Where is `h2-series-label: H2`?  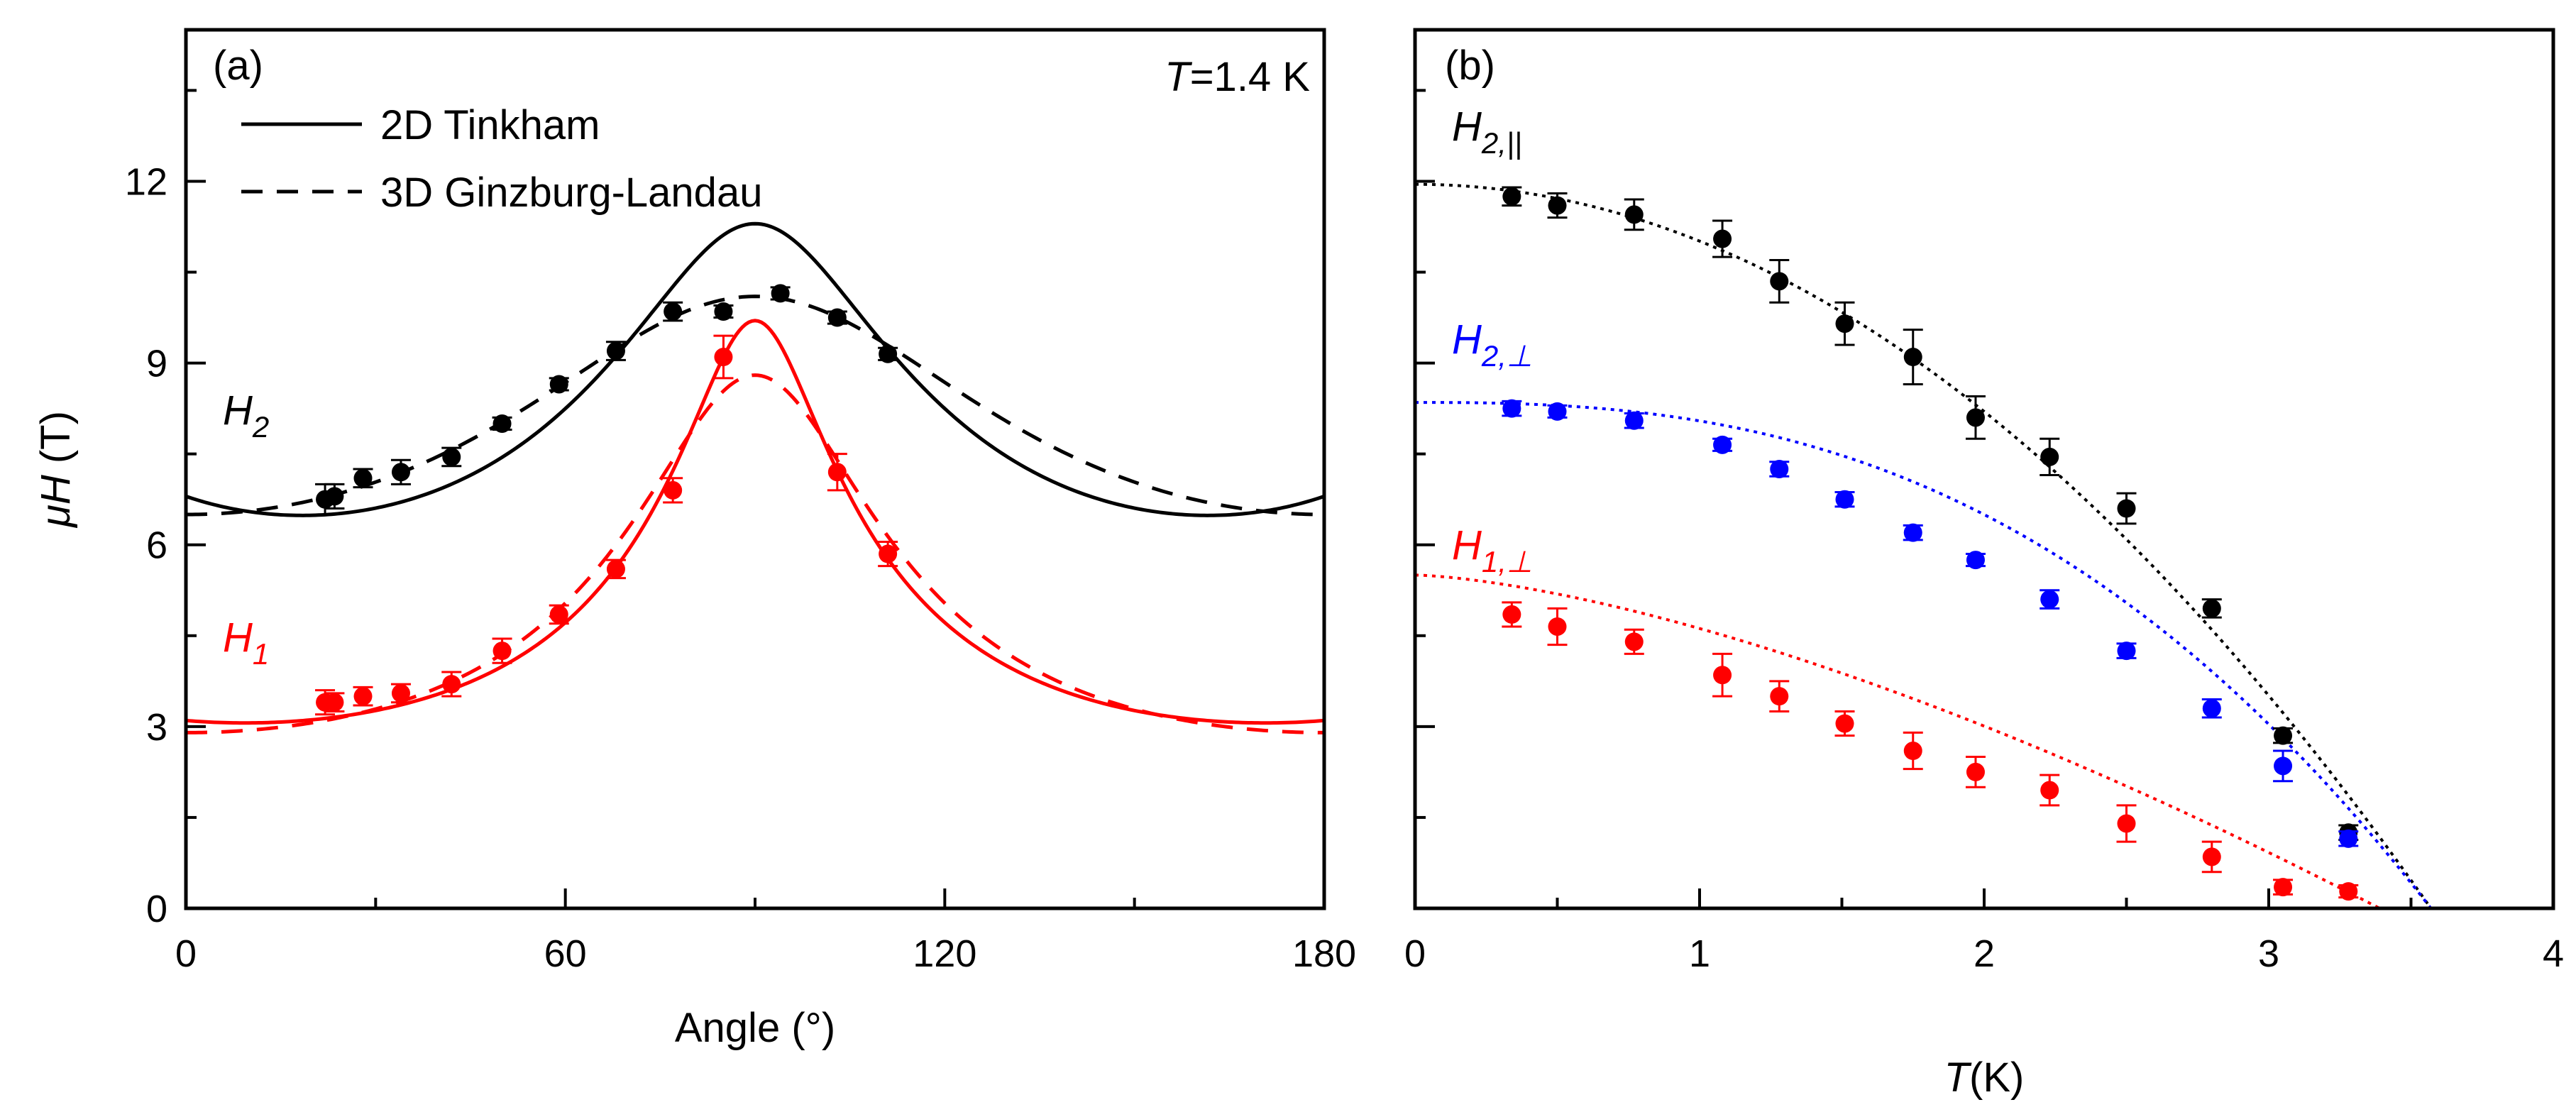
h2-series-label: H2 is located at coordinates (246, 415).